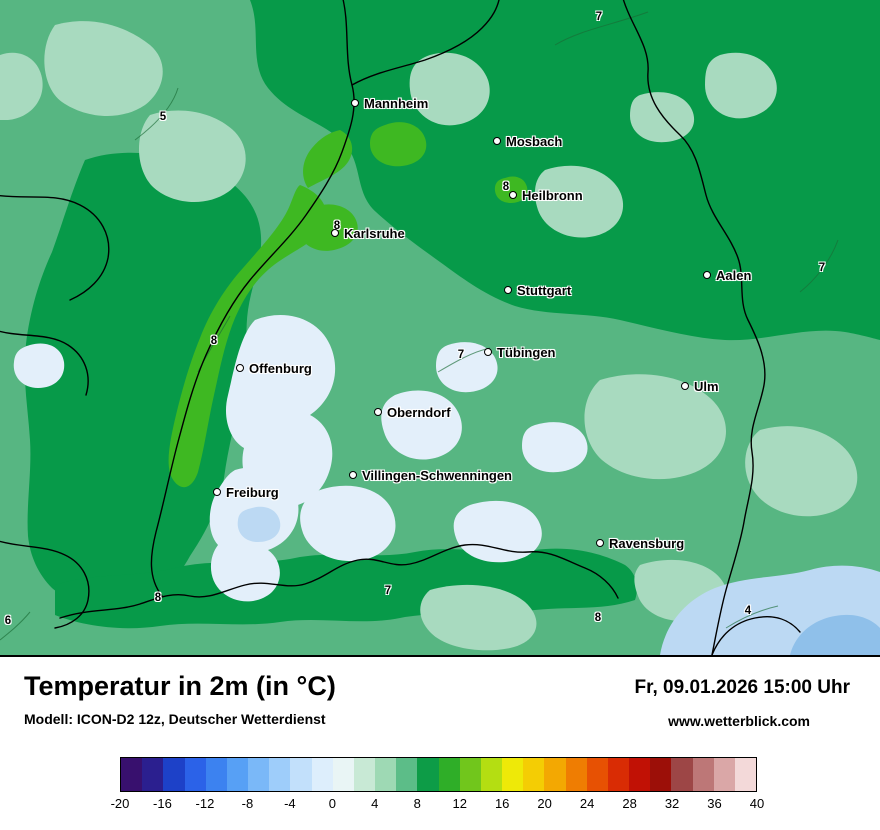  What do you see at coordinates (587, 803) in the screenshot?
I see `legend-tick-label: 24` at bounding box center [587, 803].